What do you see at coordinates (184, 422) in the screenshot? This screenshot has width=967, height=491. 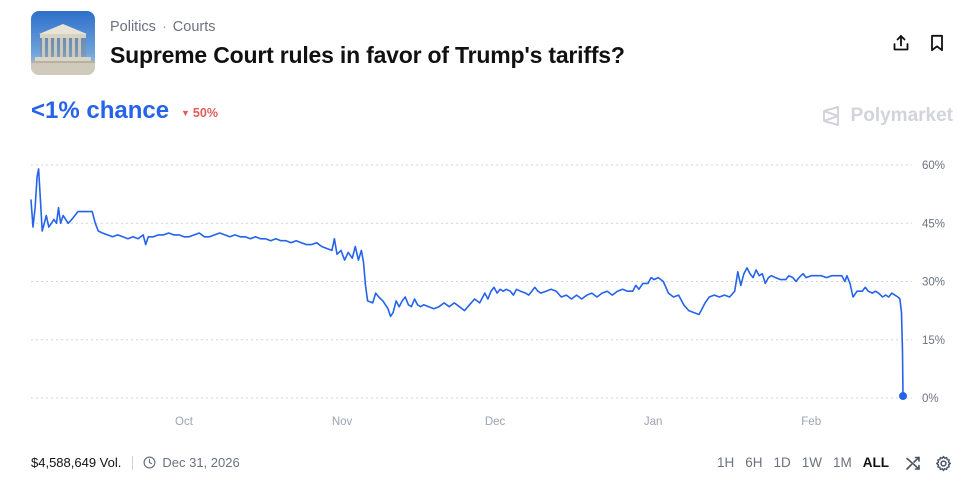 I see `x-tick-label-oct: Oct` at bounding box center [184, 422].